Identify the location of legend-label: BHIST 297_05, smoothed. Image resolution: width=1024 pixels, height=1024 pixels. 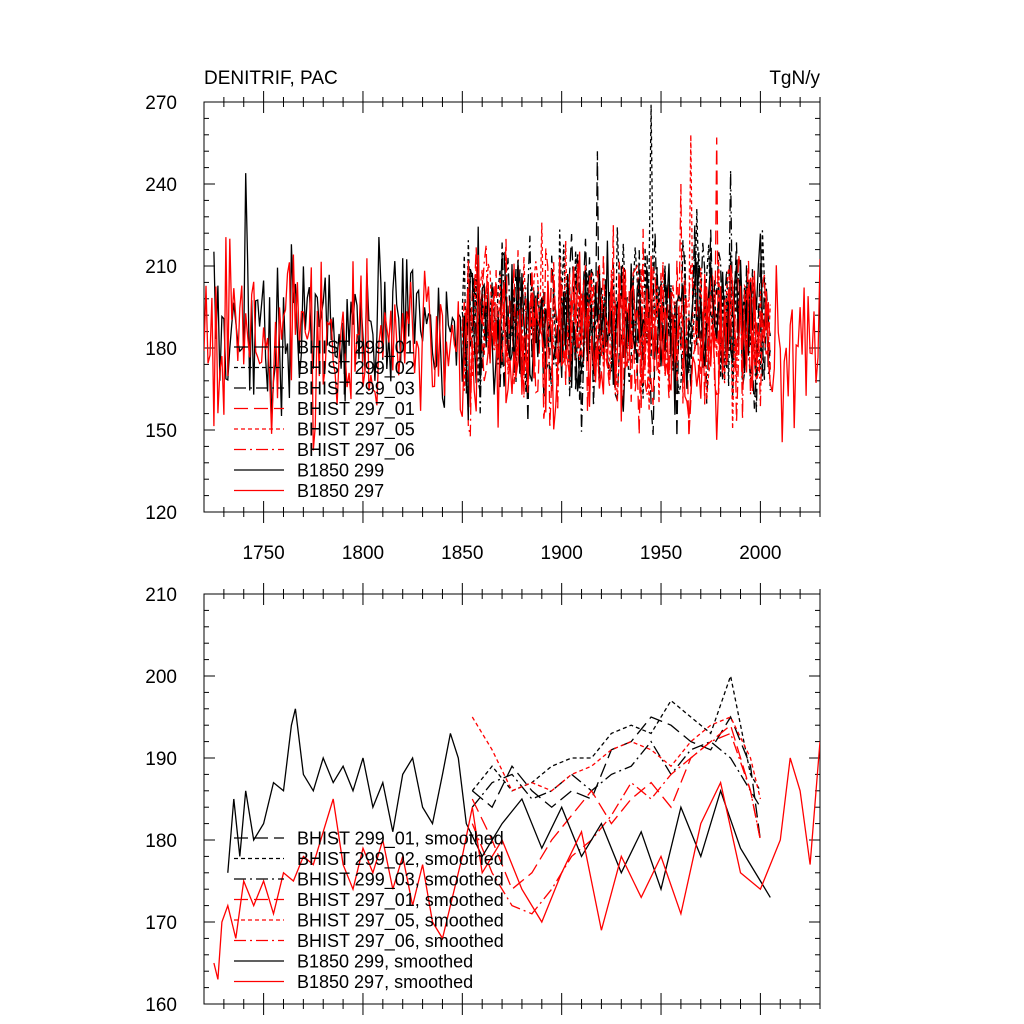
(400, 921).